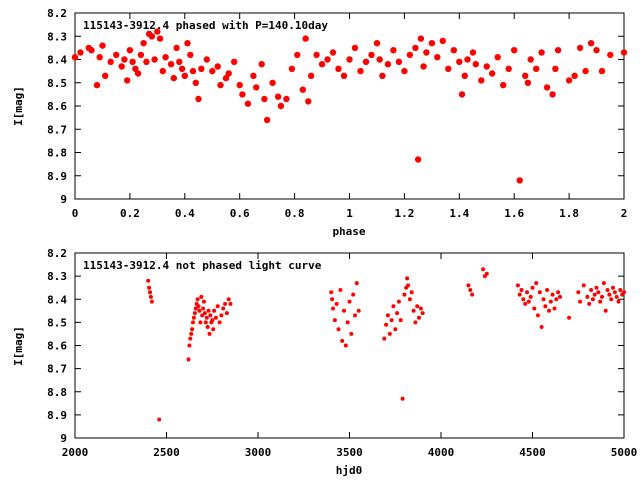  Describe the element at coordinates (532, 452) in the screenshot. I see `unphased-x-tick-label: 4500` at that location.